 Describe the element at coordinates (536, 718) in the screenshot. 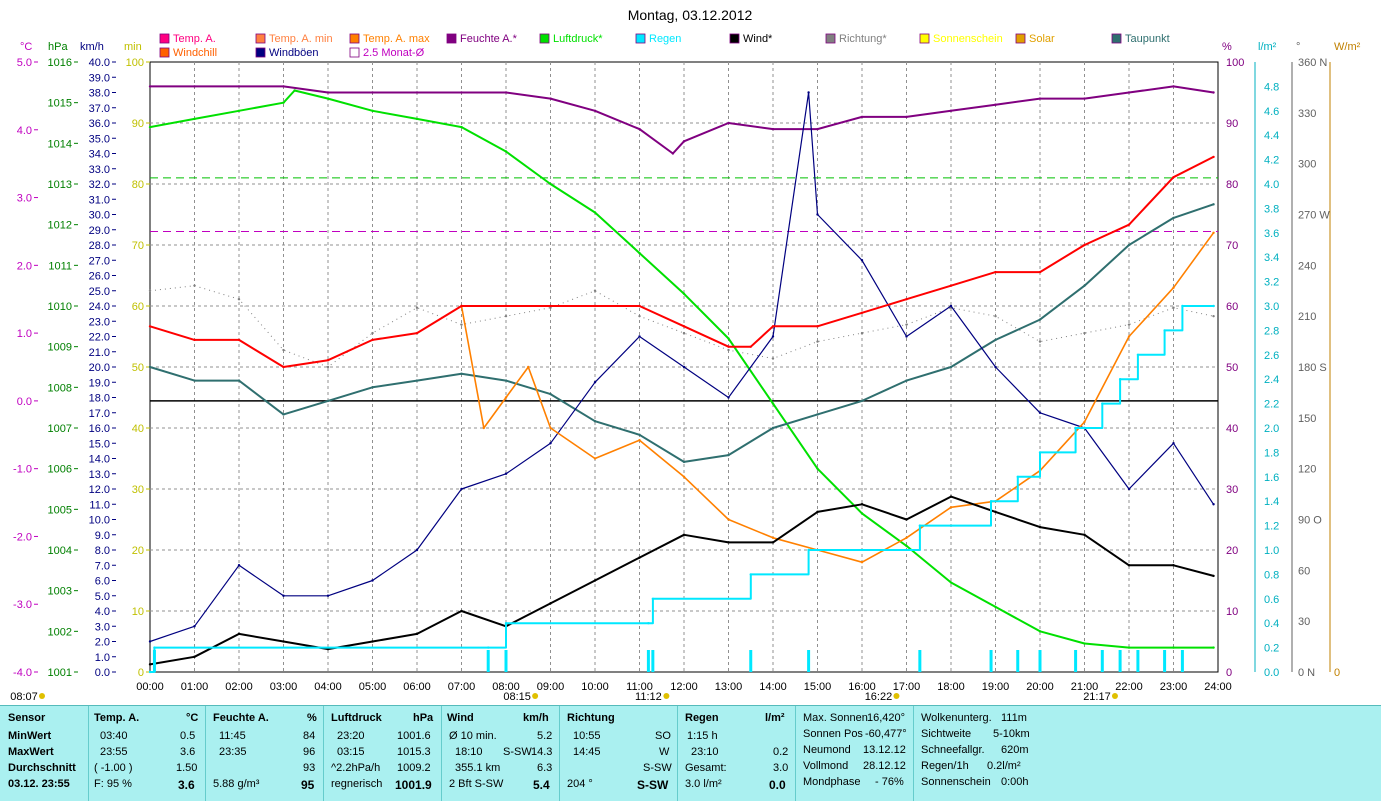

I see `stats-wind-unit: km/h` at that location.